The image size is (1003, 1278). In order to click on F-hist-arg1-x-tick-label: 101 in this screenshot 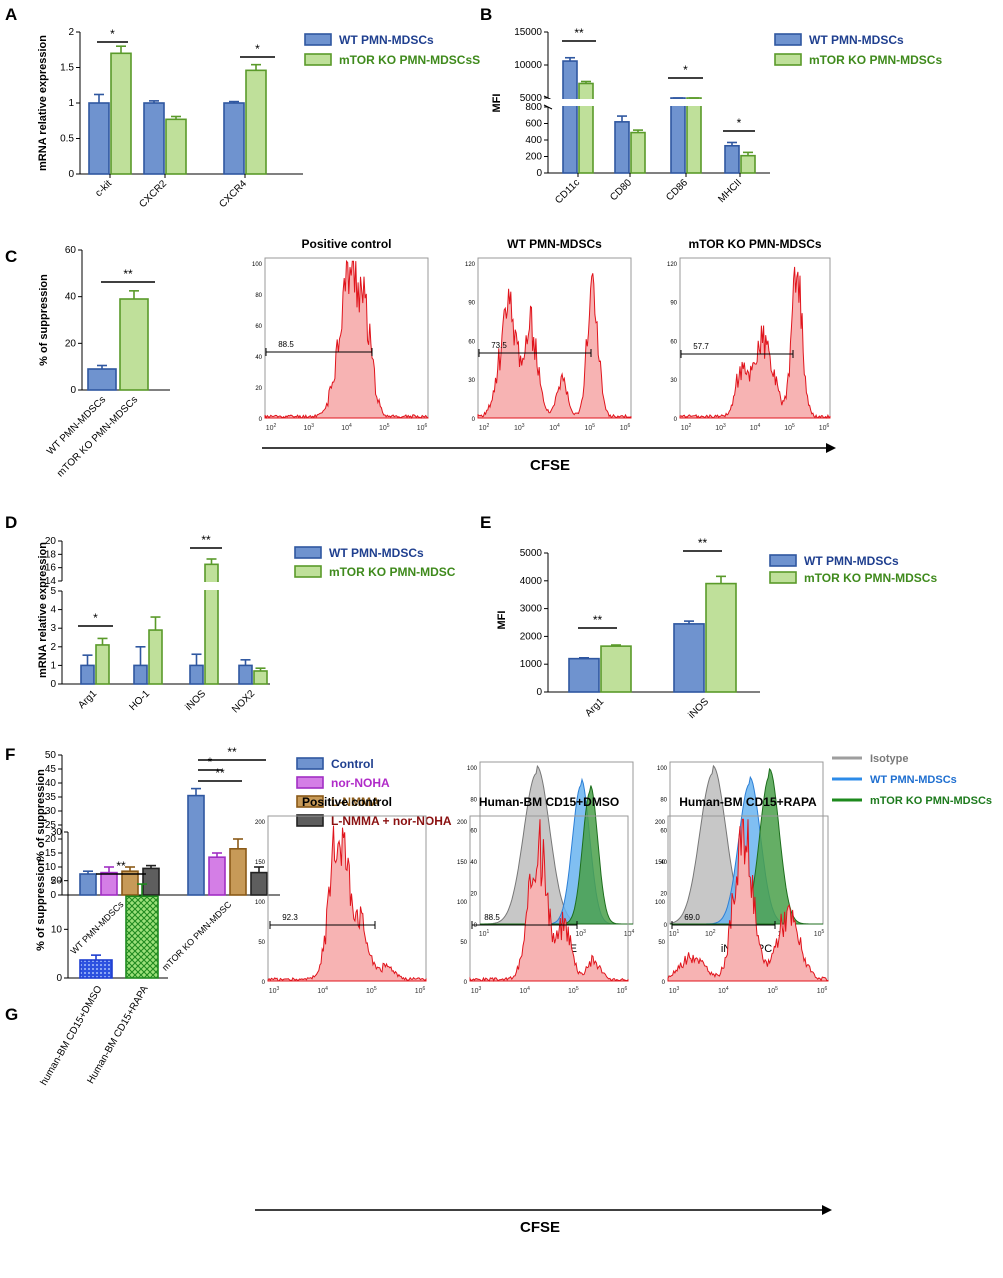, I will do `click(484, 933)`.